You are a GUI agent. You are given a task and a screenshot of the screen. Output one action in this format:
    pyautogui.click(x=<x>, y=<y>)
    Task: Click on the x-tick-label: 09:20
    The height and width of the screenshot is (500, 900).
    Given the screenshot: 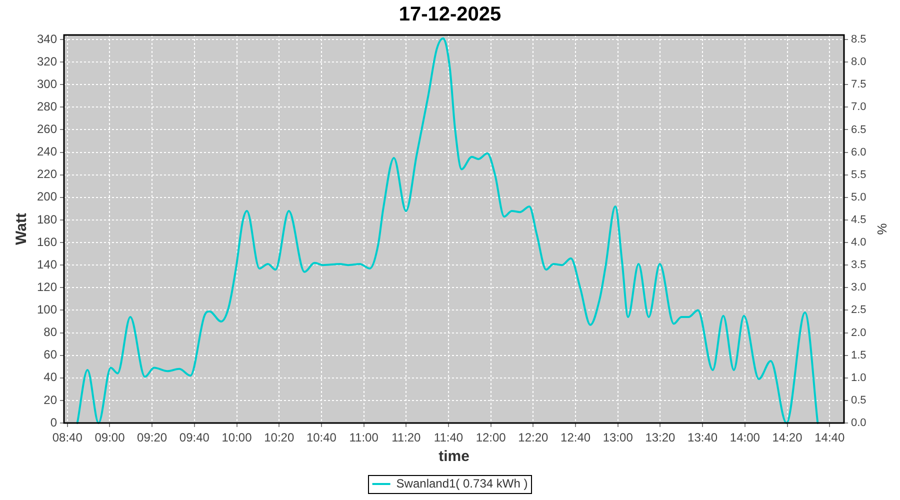 What is the action you would take?
    pyautogui.click(x=152, y=437)
    